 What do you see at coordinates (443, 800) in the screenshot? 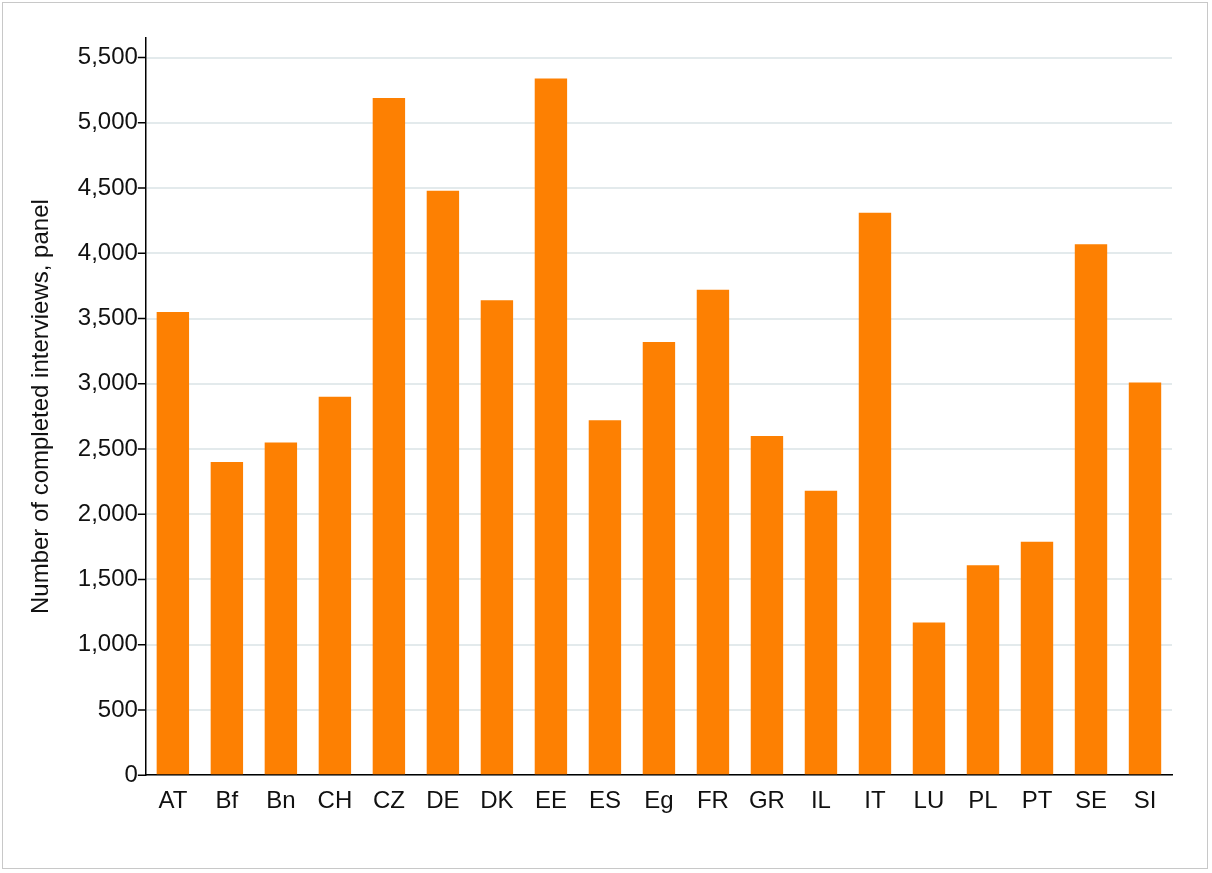
I see `x-tick-label: DE` at bounding box center [443, 800].